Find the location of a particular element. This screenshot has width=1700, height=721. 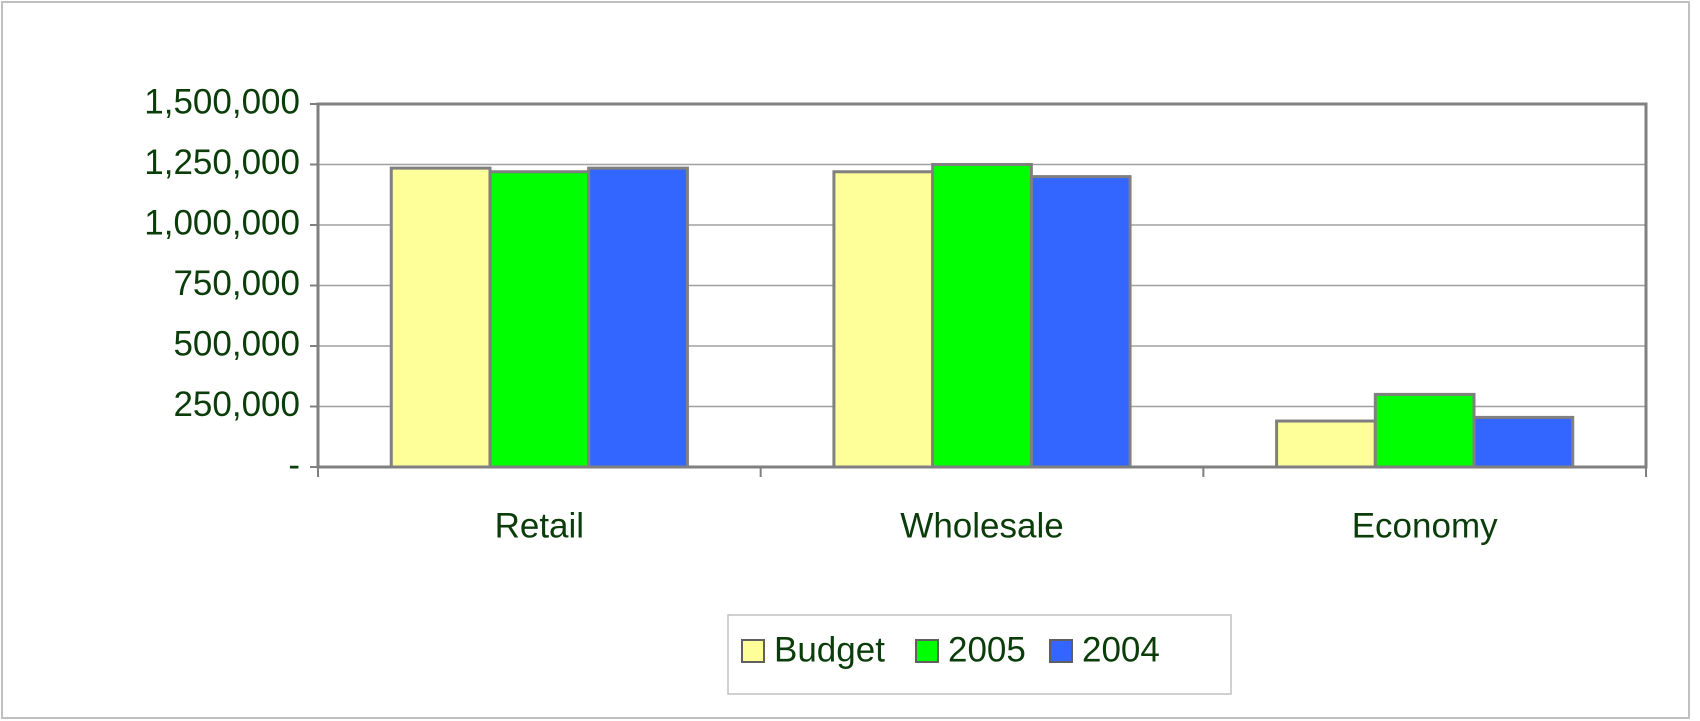

legend-box is located at coordinates (979, 654).